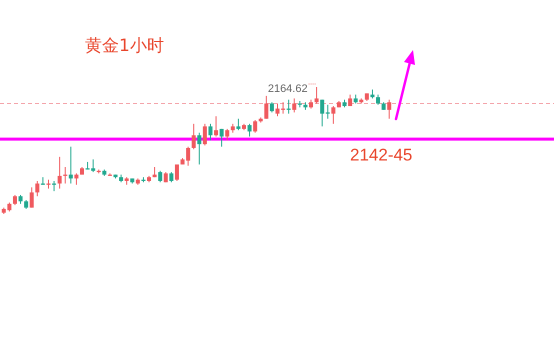 The image size is (554, 353). Describe the element at coordinates (124, 46) in the screenshot. I see `chart-title: 黄金1小时` at that location.